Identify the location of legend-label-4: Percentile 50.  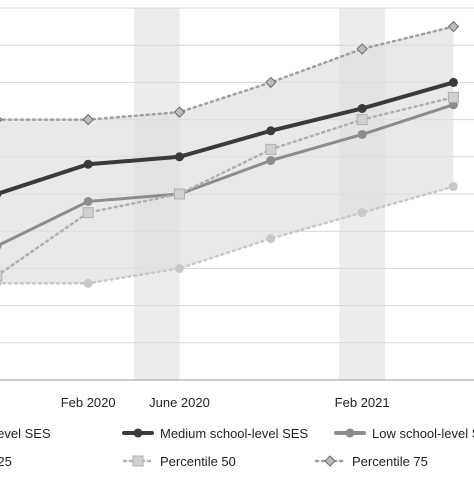
(198, 461).